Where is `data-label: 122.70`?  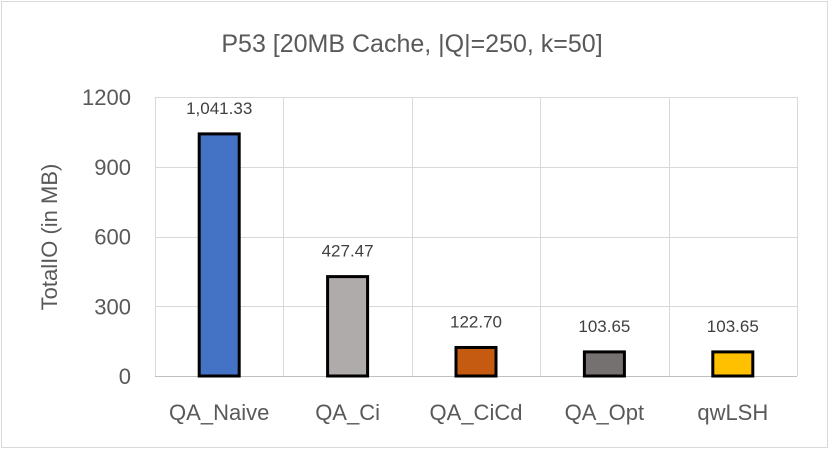 data-label: 122.70 is located at coordinates (476, 321).